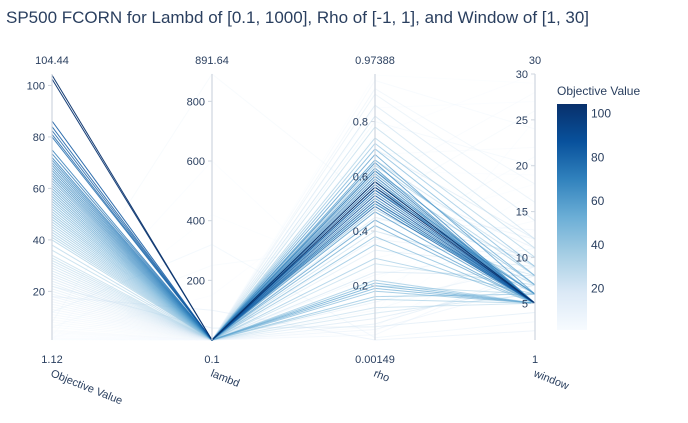 This screenshot has width=688, height=423. I want to click on colorbar: Objective Value 20 40 60 80 100, so click(598, 207).